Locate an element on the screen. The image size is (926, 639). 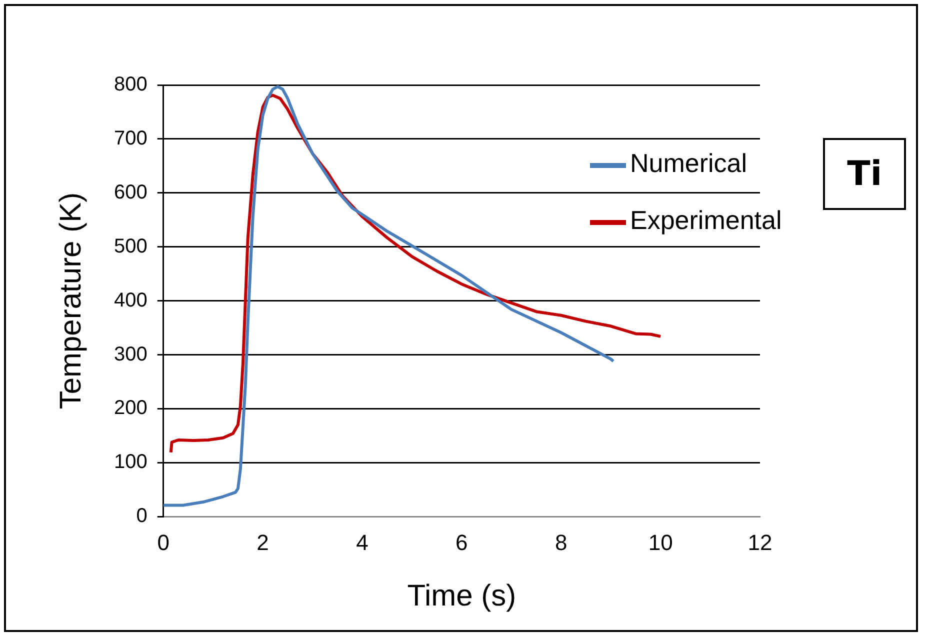
x-axis-title: Time (s) is located at coordinates (461, 595).